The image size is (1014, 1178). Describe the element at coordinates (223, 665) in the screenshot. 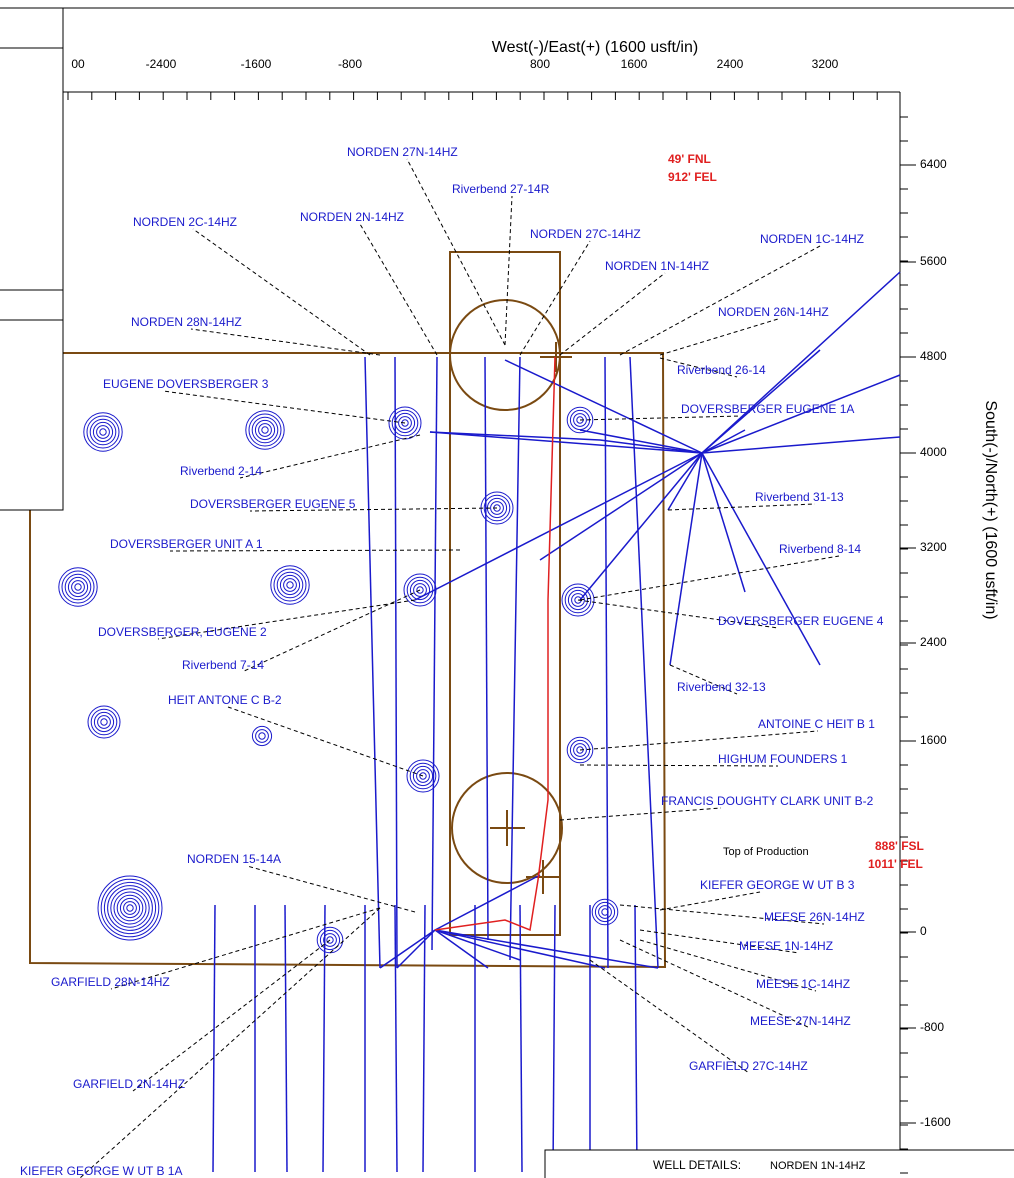

I see `well-label: Riverbend 7-14` at that location.